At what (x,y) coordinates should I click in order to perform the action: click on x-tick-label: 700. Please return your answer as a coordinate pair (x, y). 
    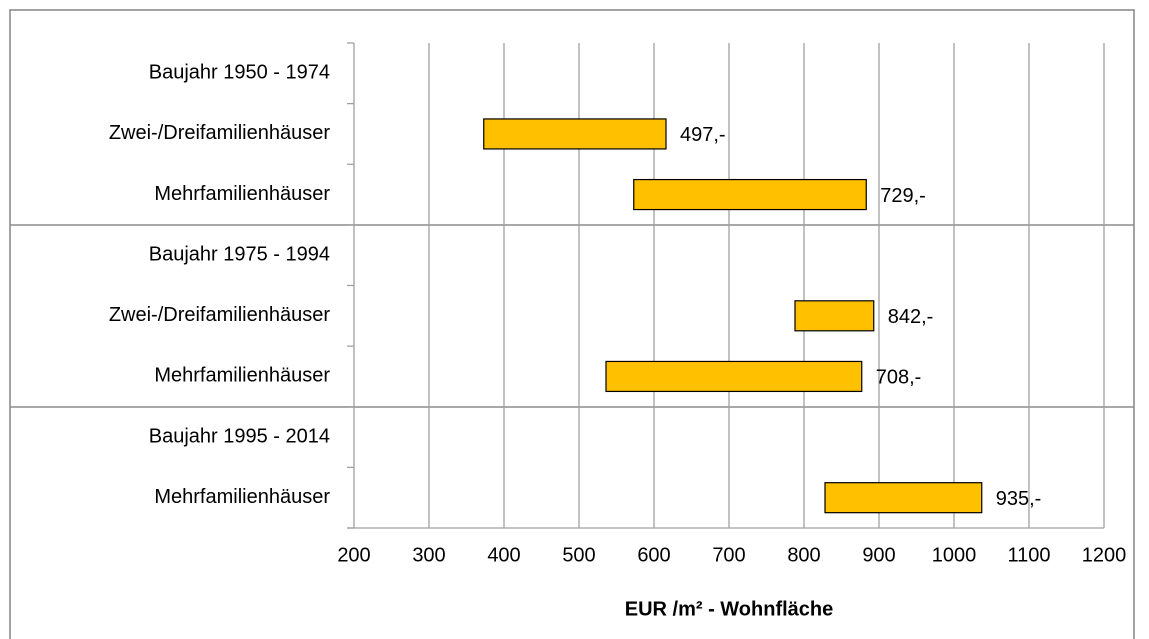
    Looking at the image, I should click on (728, 555).